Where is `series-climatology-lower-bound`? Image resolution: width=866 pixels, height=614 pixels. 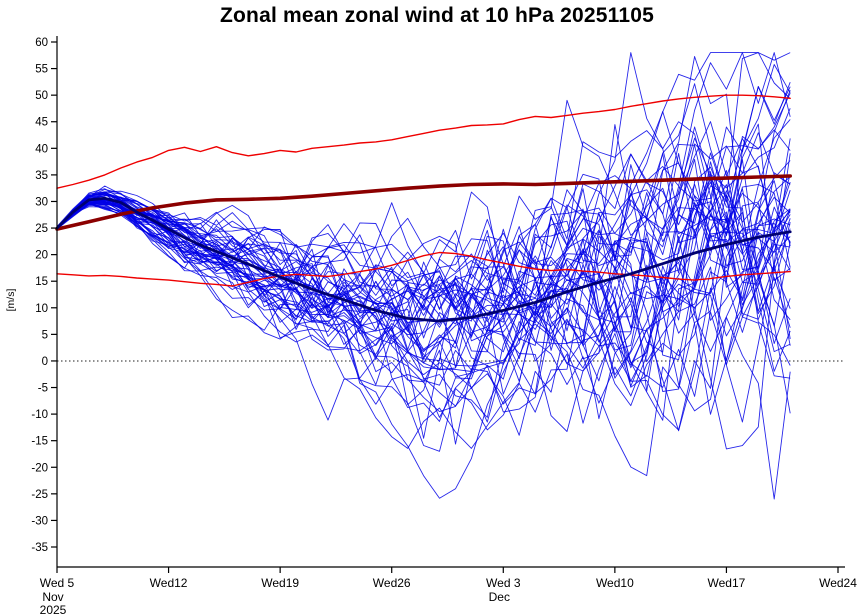
series-climatology-lower-bound is located at coordinates (423, 269).